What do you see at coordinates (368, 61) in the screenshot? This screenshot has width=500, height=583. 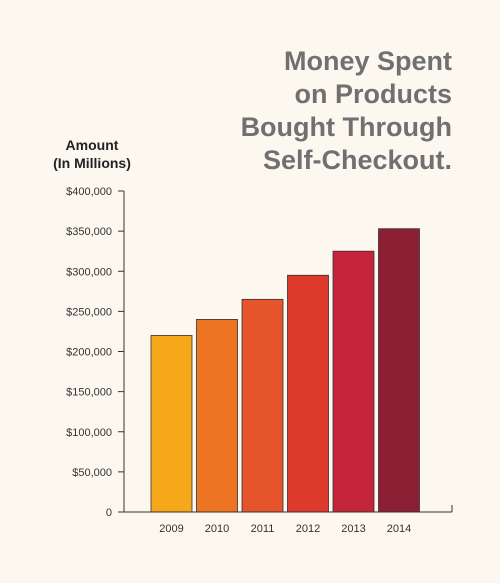 I see `chart-title-line-1: Money Spent` at bounding box center [368, 61].